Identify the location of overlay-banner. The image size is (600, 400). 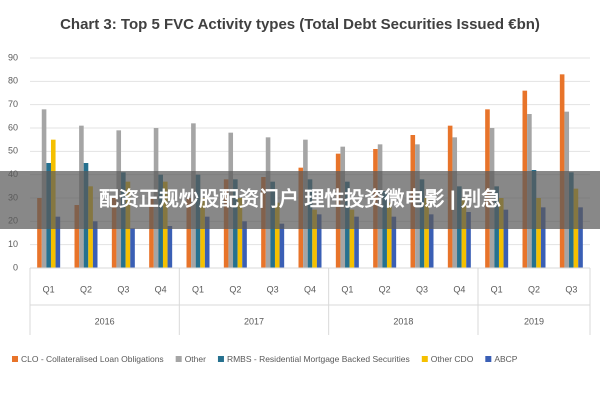
(300, 200).